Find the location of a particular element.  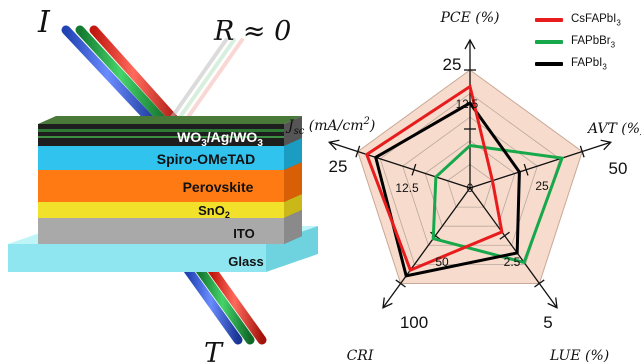

axis-arrow-pce is located at coordinates (470, 44).